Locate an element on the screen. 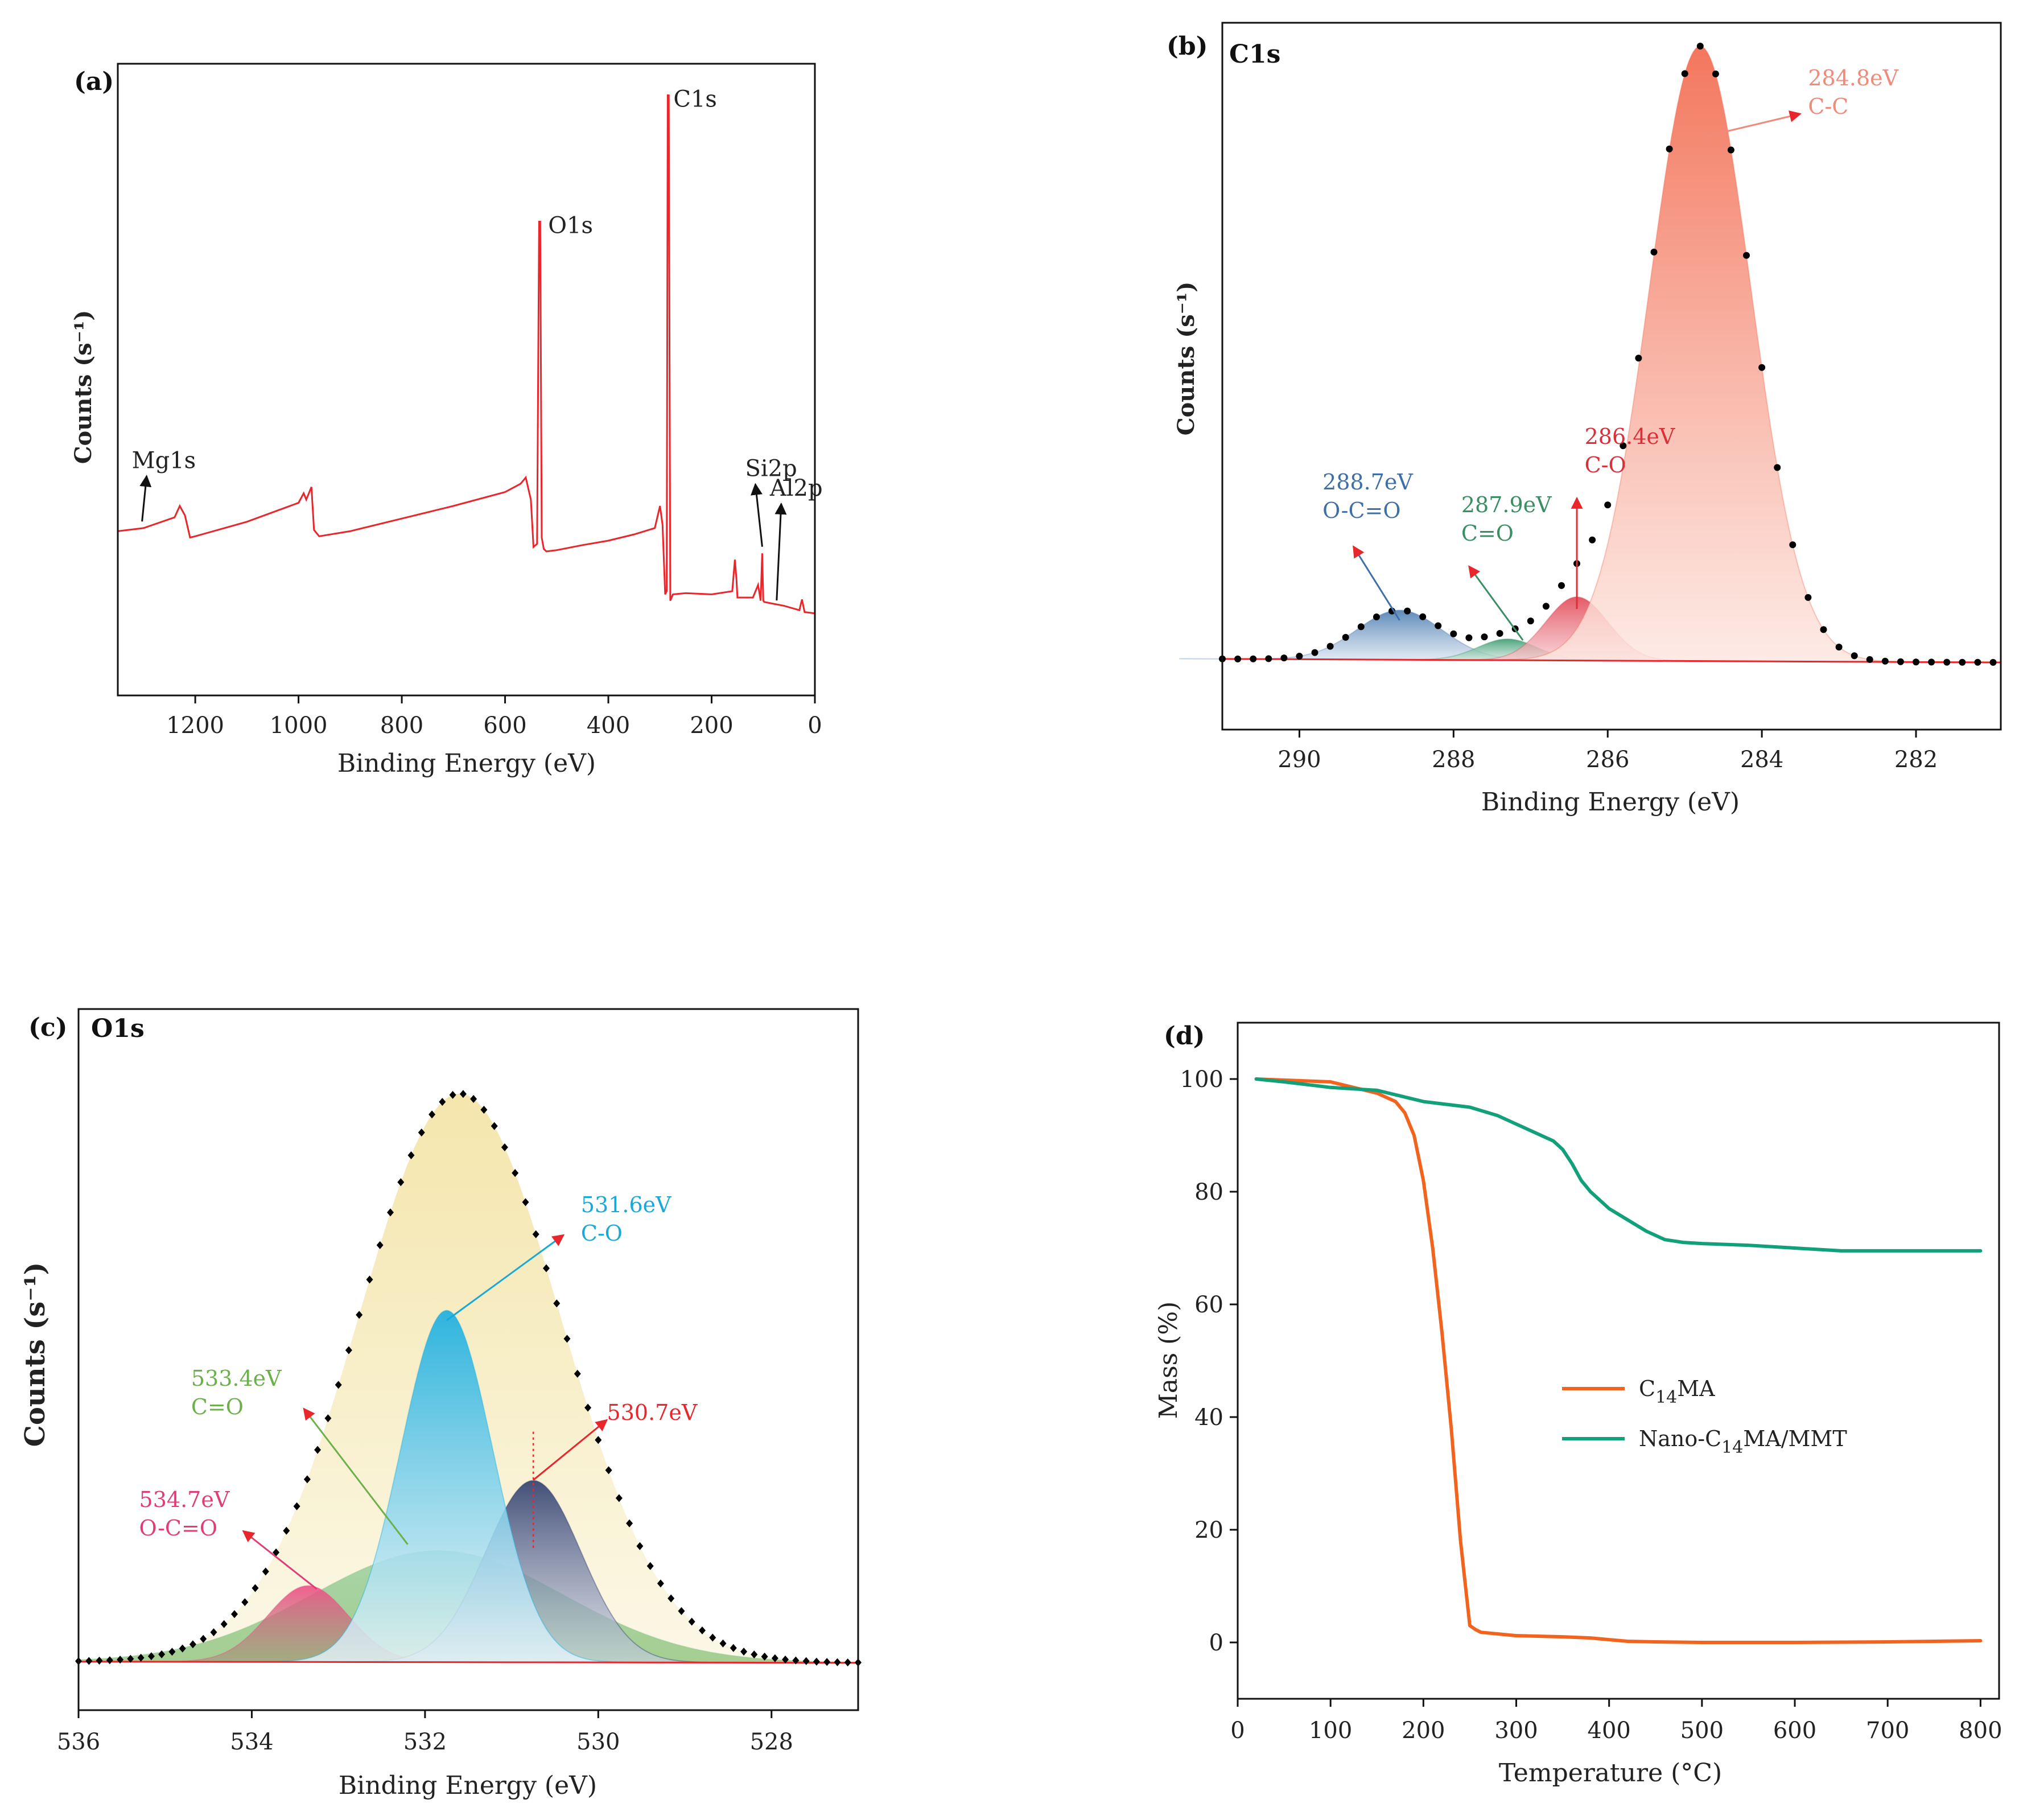 This screenshot has width=2019, height=1820. peak-energy-label-c: 531.6eV is located at coordinates (626, 1204).